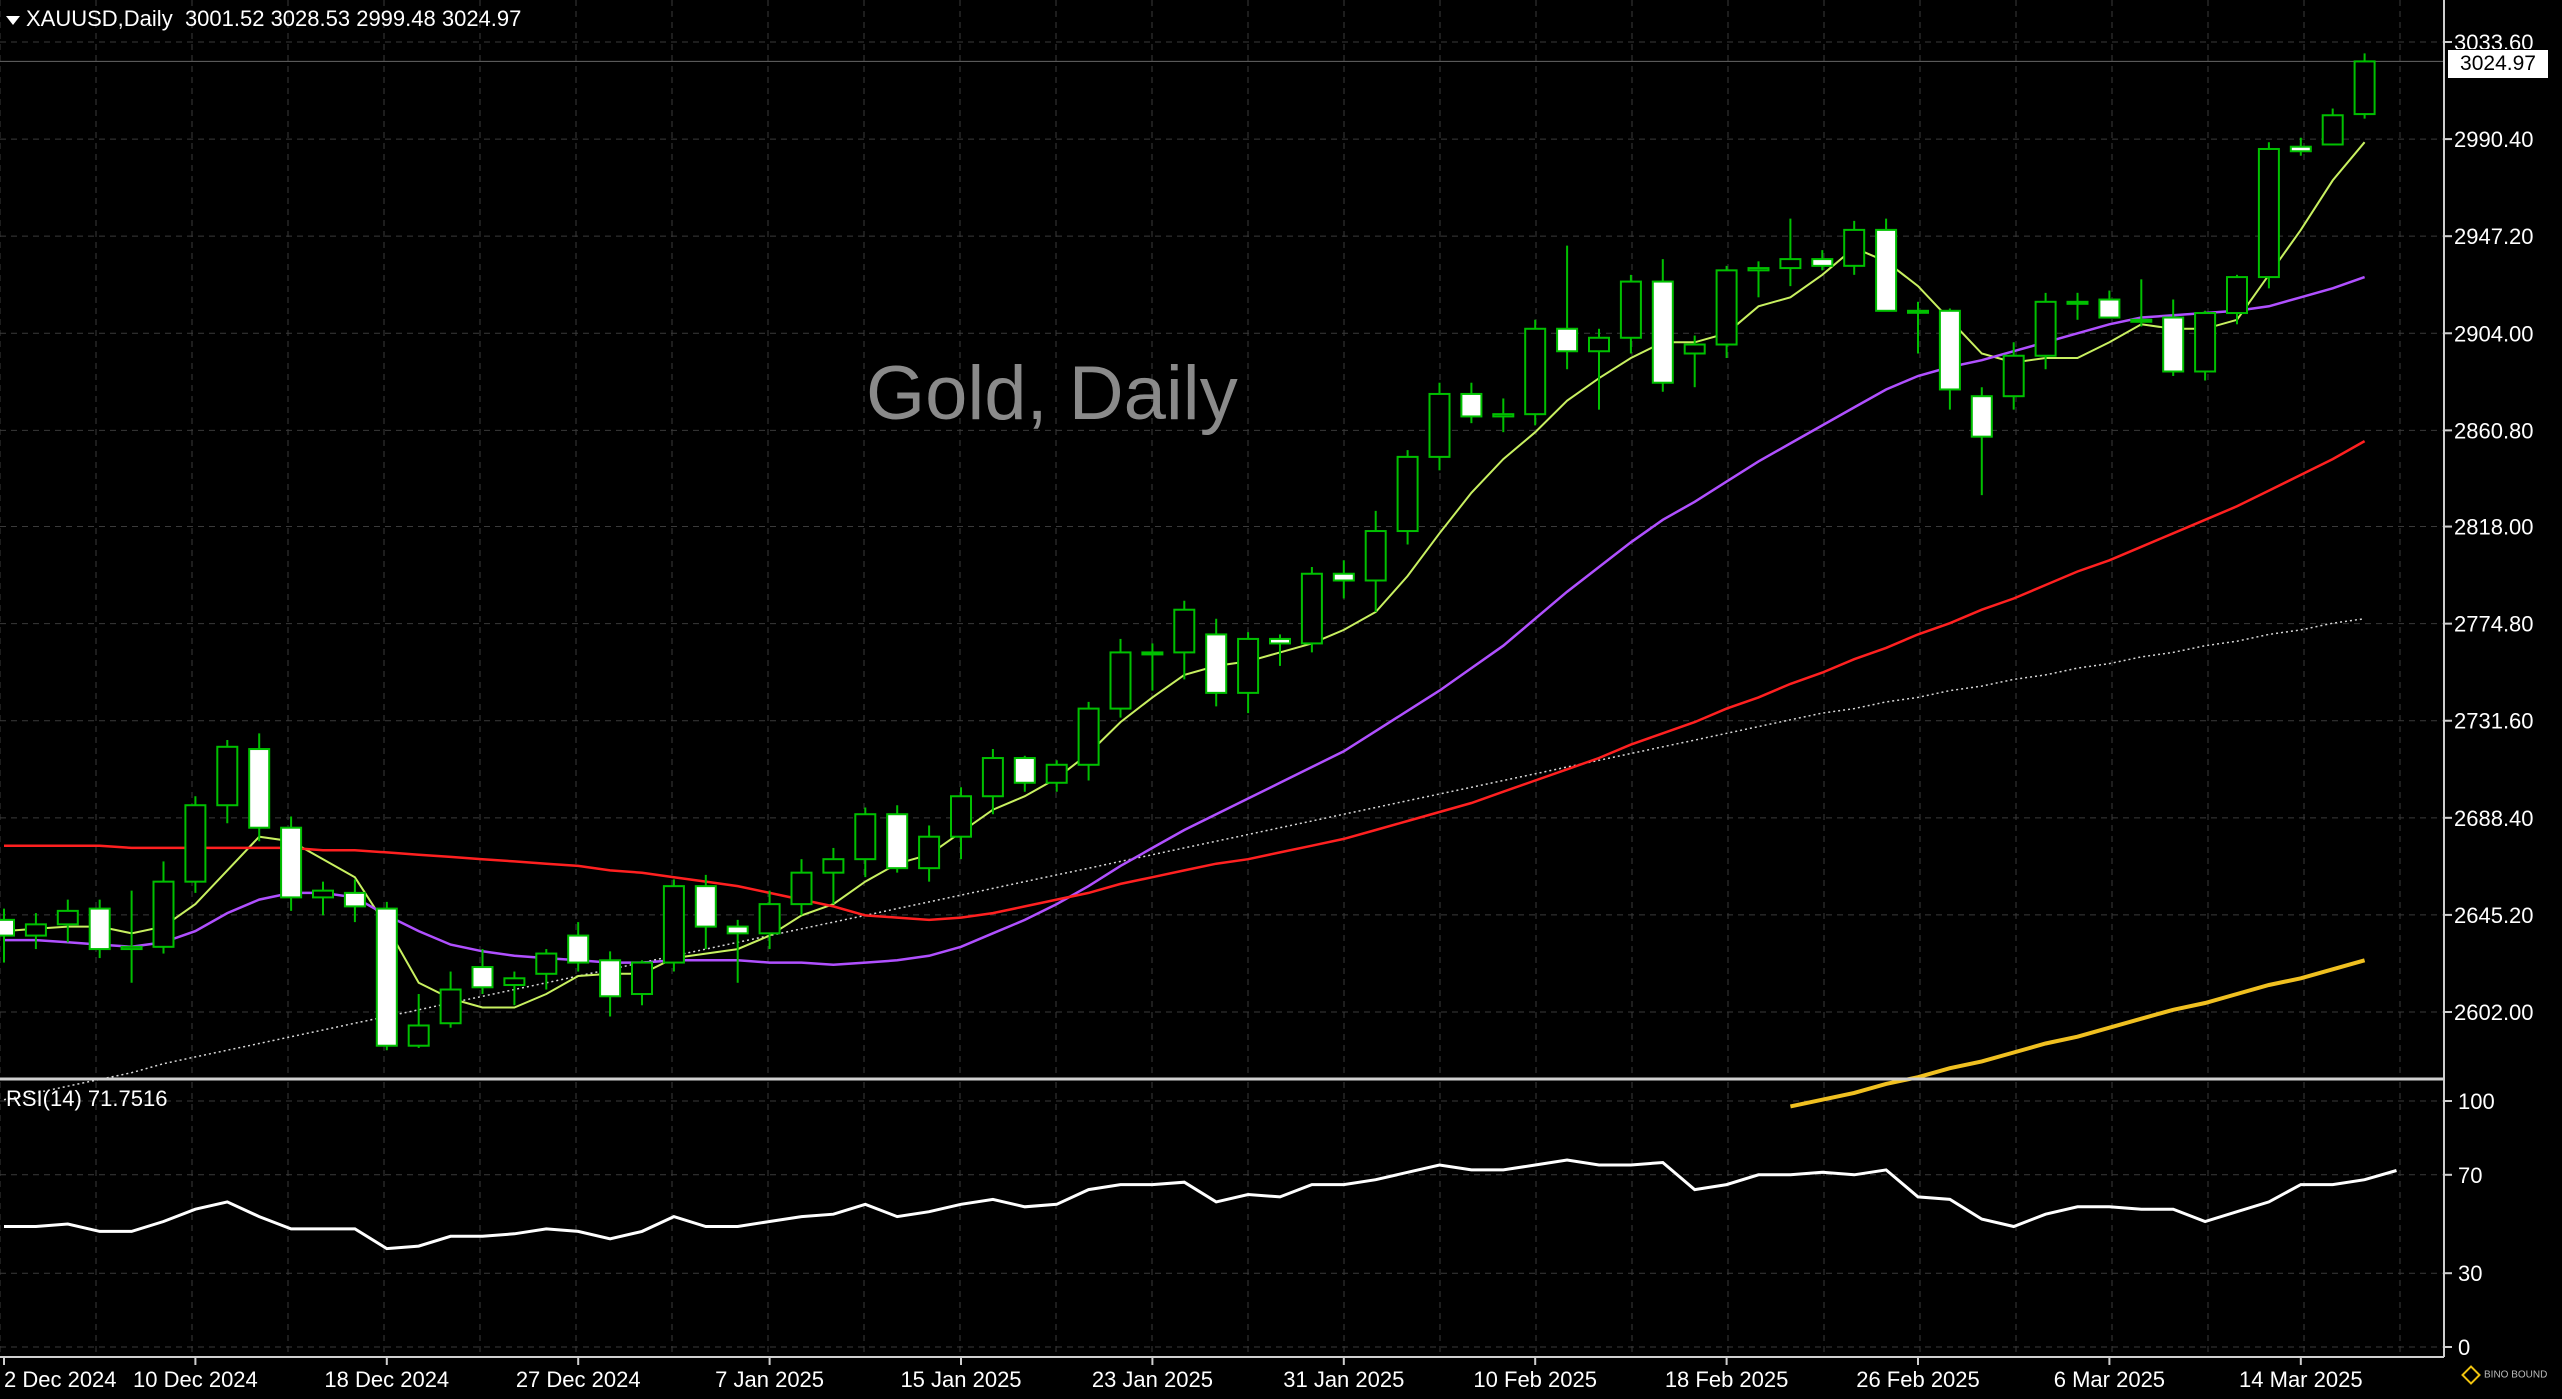  Describe the element at coordinates (1343, 1379) in the screenshot. I see `time-tick-label: 31 Jan 2025` at that location.